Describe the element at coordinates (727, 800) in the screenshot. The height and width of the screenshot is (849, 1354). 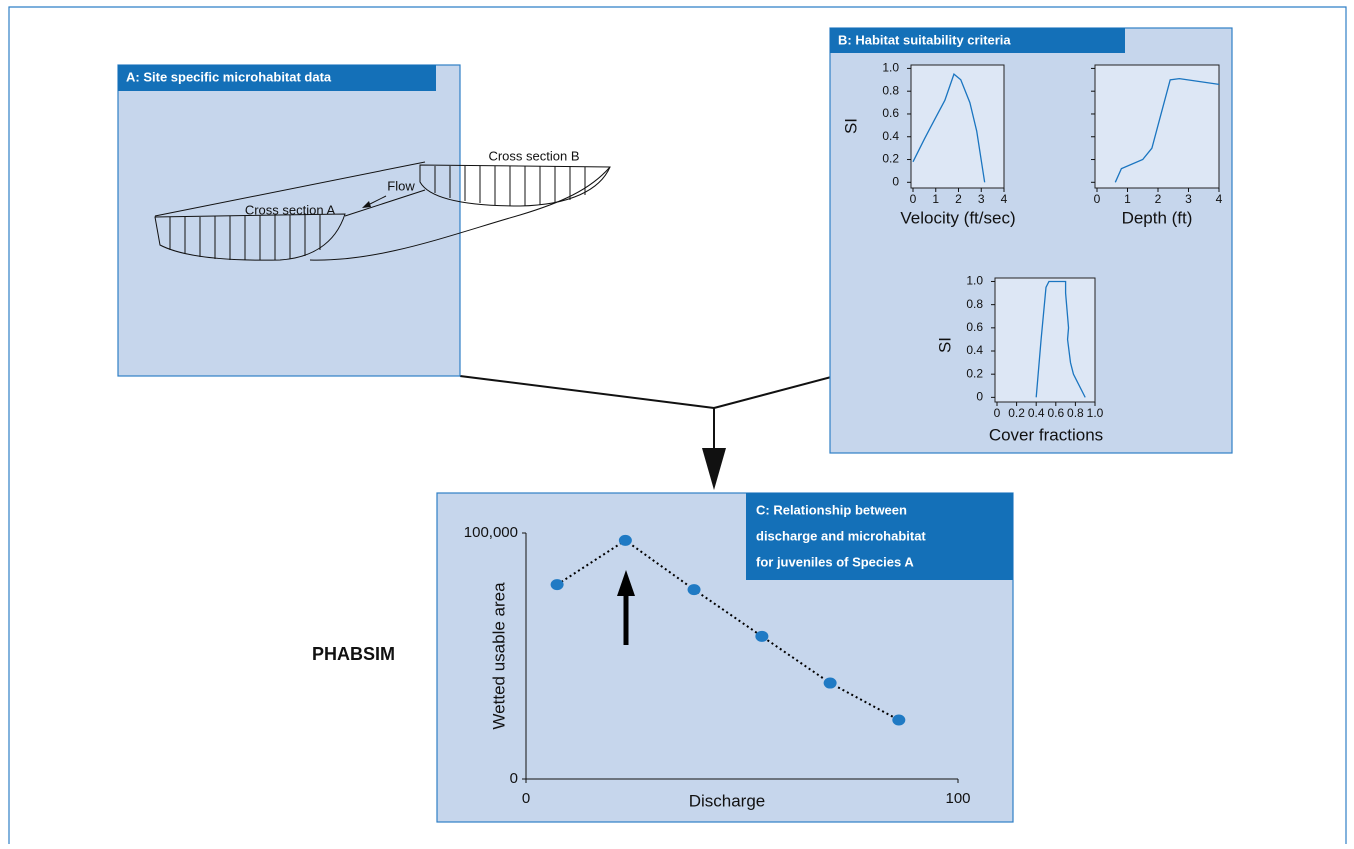
I see `x-axis-label: Discharge` at that location.